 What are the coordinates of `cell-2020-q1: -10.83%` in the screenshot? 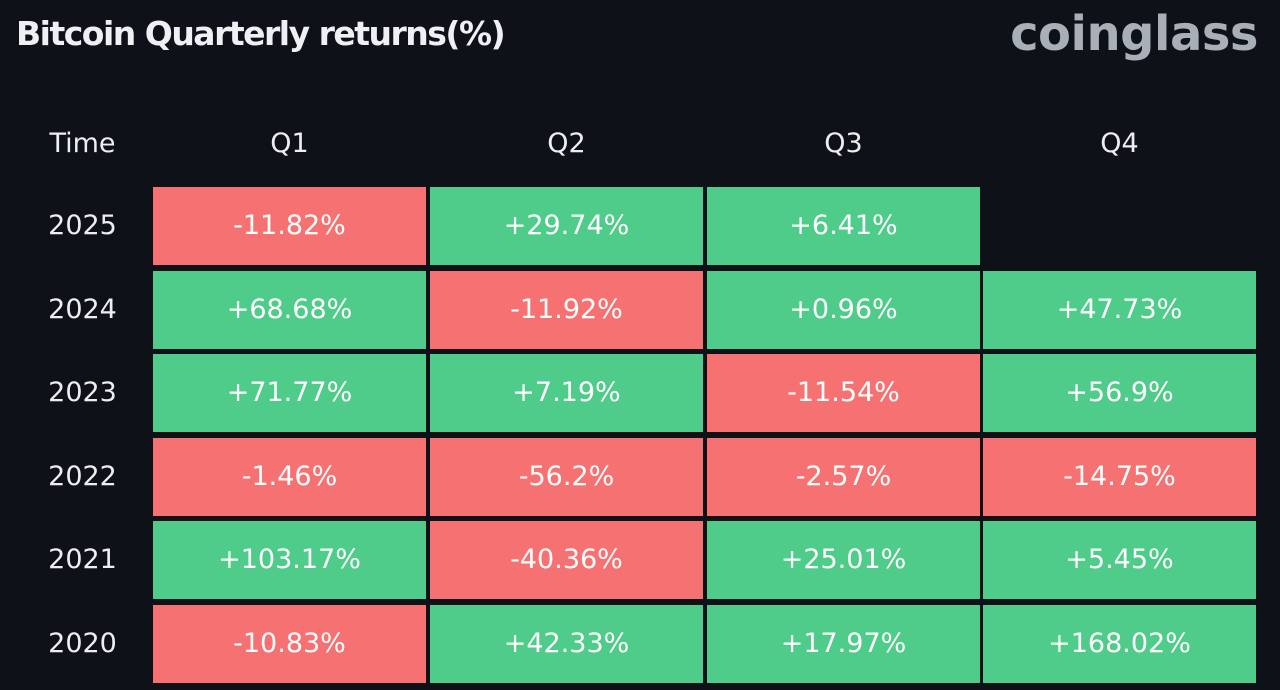 It's located at (289, 644).